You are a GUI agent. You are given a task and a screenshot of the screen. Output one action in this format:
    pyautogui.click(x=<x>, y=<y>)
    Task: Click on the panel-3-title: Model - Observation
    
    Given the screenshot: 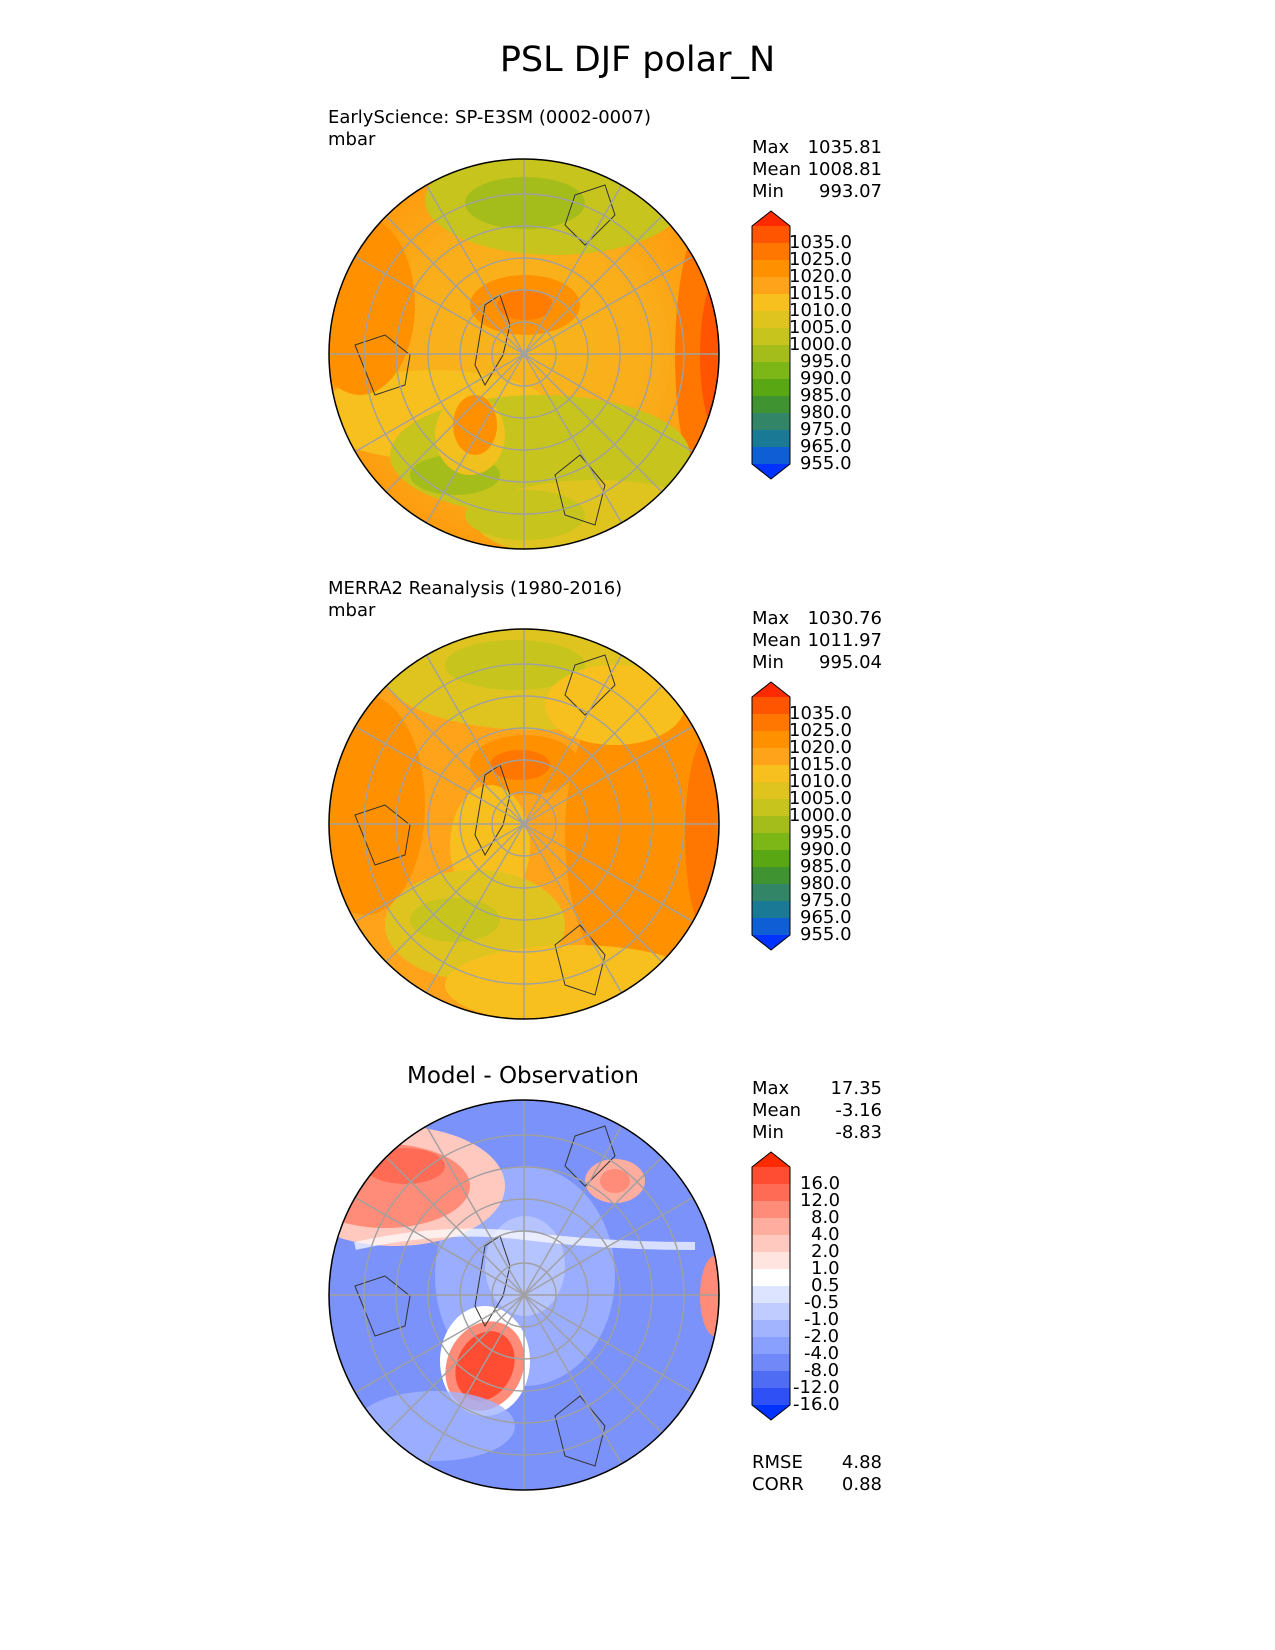 What is the action you would take?
    pyautogui.click(x=523, y=1076)
    